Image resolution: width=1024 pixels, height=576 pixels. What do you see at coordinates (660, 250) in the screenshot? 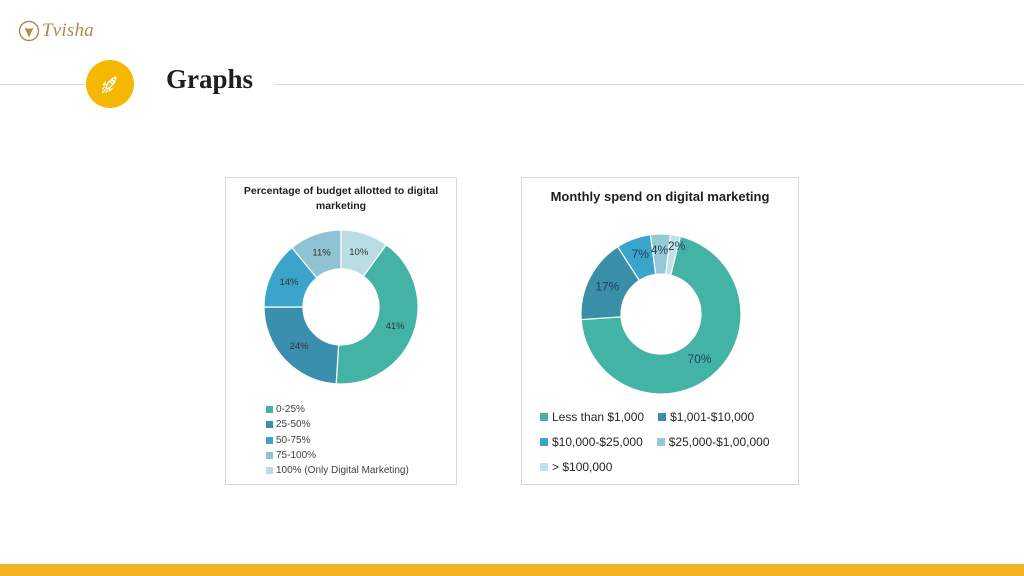
I see `data-label: 4%` at bounding box center [660, 250].